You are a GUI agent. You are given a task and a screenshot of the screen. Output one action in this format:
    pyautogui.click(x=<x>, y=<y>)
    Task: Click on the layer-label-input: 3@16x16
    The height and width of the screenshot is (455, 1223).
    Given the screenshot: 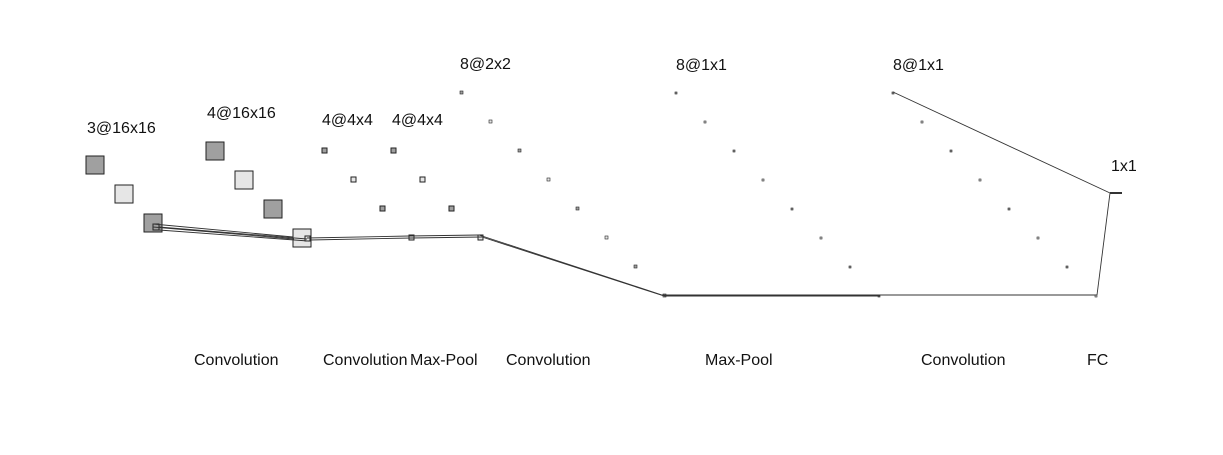 What is the action you would take?
    pyautogui.click(x=121, y=128)
    